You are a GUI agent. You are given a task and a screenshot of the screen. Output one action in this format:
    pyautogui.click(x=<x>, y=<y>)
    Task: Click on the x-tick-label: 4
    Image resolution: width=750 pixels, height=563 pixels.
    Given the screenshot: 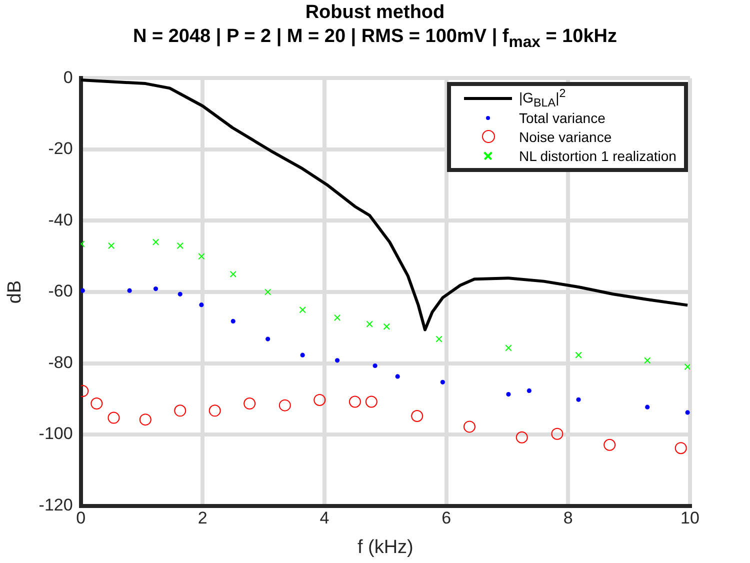 What is the action you would take?
    pyautogui.click(x=325, y=518)
    